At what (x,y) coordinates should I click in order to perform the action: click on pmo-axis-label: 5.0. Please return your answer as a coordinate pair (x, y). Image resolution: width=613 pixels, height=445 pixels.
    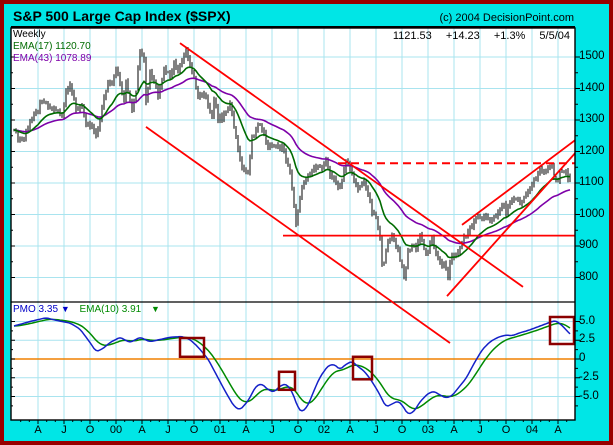
    Looking at the image, I should click on (587, 321).